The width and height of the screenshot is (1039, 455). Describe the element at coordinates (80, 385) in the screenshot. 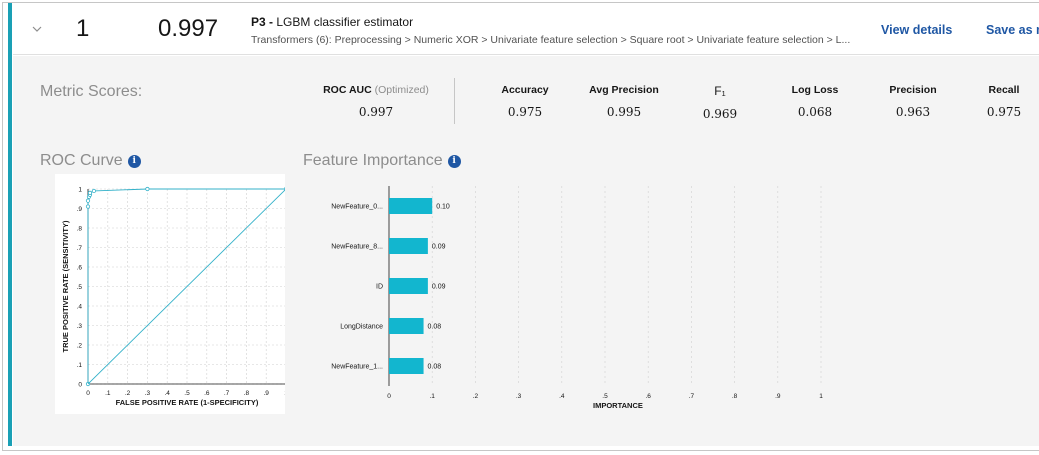

I see `y-tick-label: 0` at that location.